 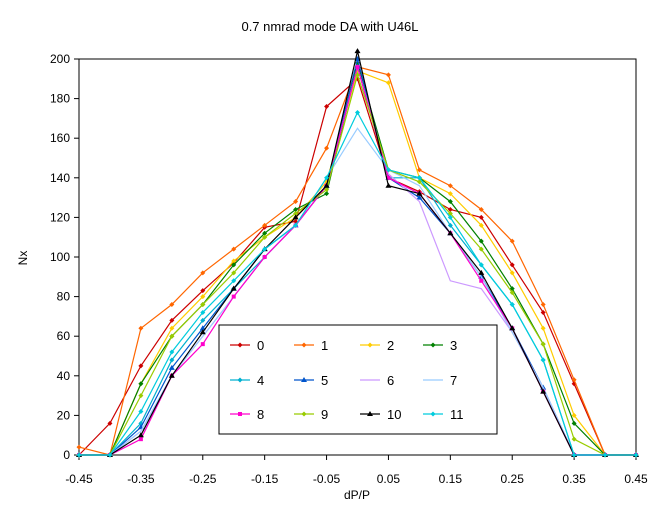 What do you see at coordinates (60, 217) in the screenshot?
I see `y-tick-label: 120` at bounding box center [60, 217].